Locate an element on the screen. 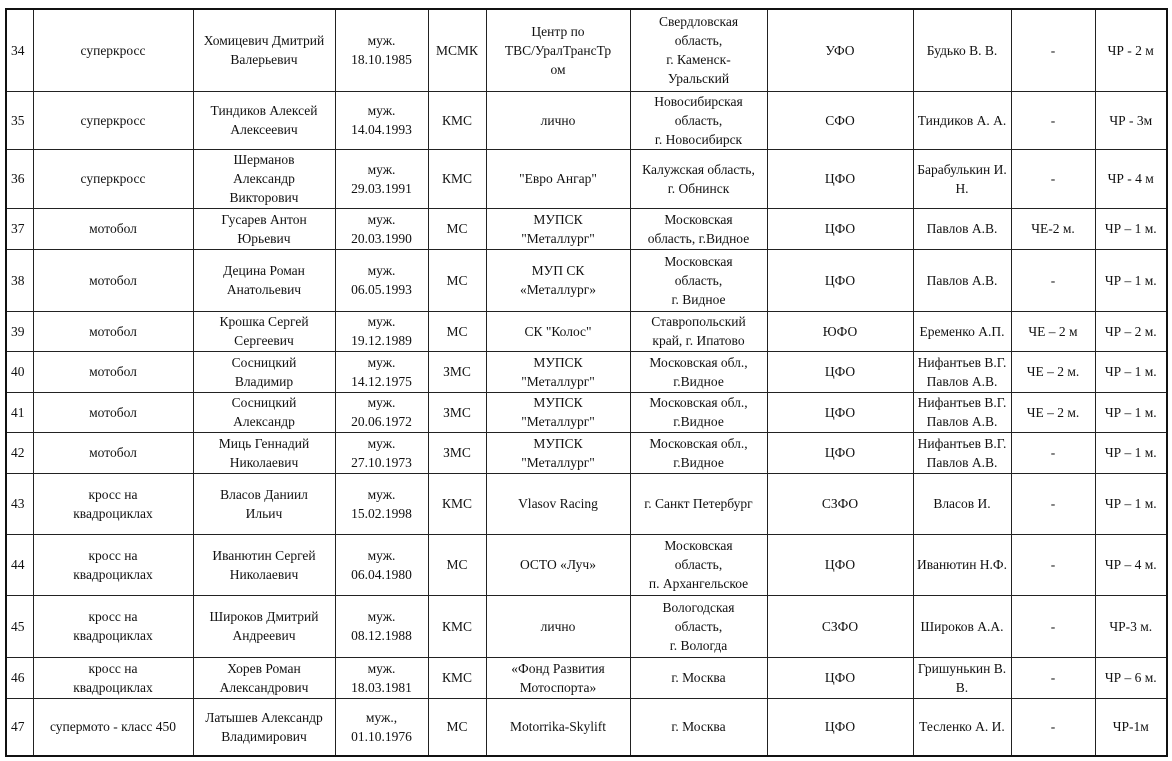  coach-cell: Иванютин Н.Ф. is located at coordinates (962, 564).